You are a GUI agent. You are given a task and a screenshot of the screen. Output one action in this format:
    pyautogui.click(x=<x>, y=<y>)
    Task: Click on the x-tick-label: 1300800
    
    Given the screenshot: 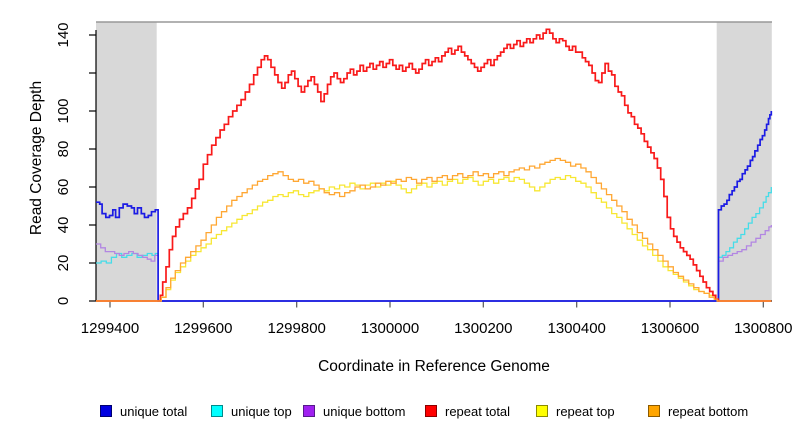 What is the action you would take?
    pyautogui.click(x=763, y=328)
    